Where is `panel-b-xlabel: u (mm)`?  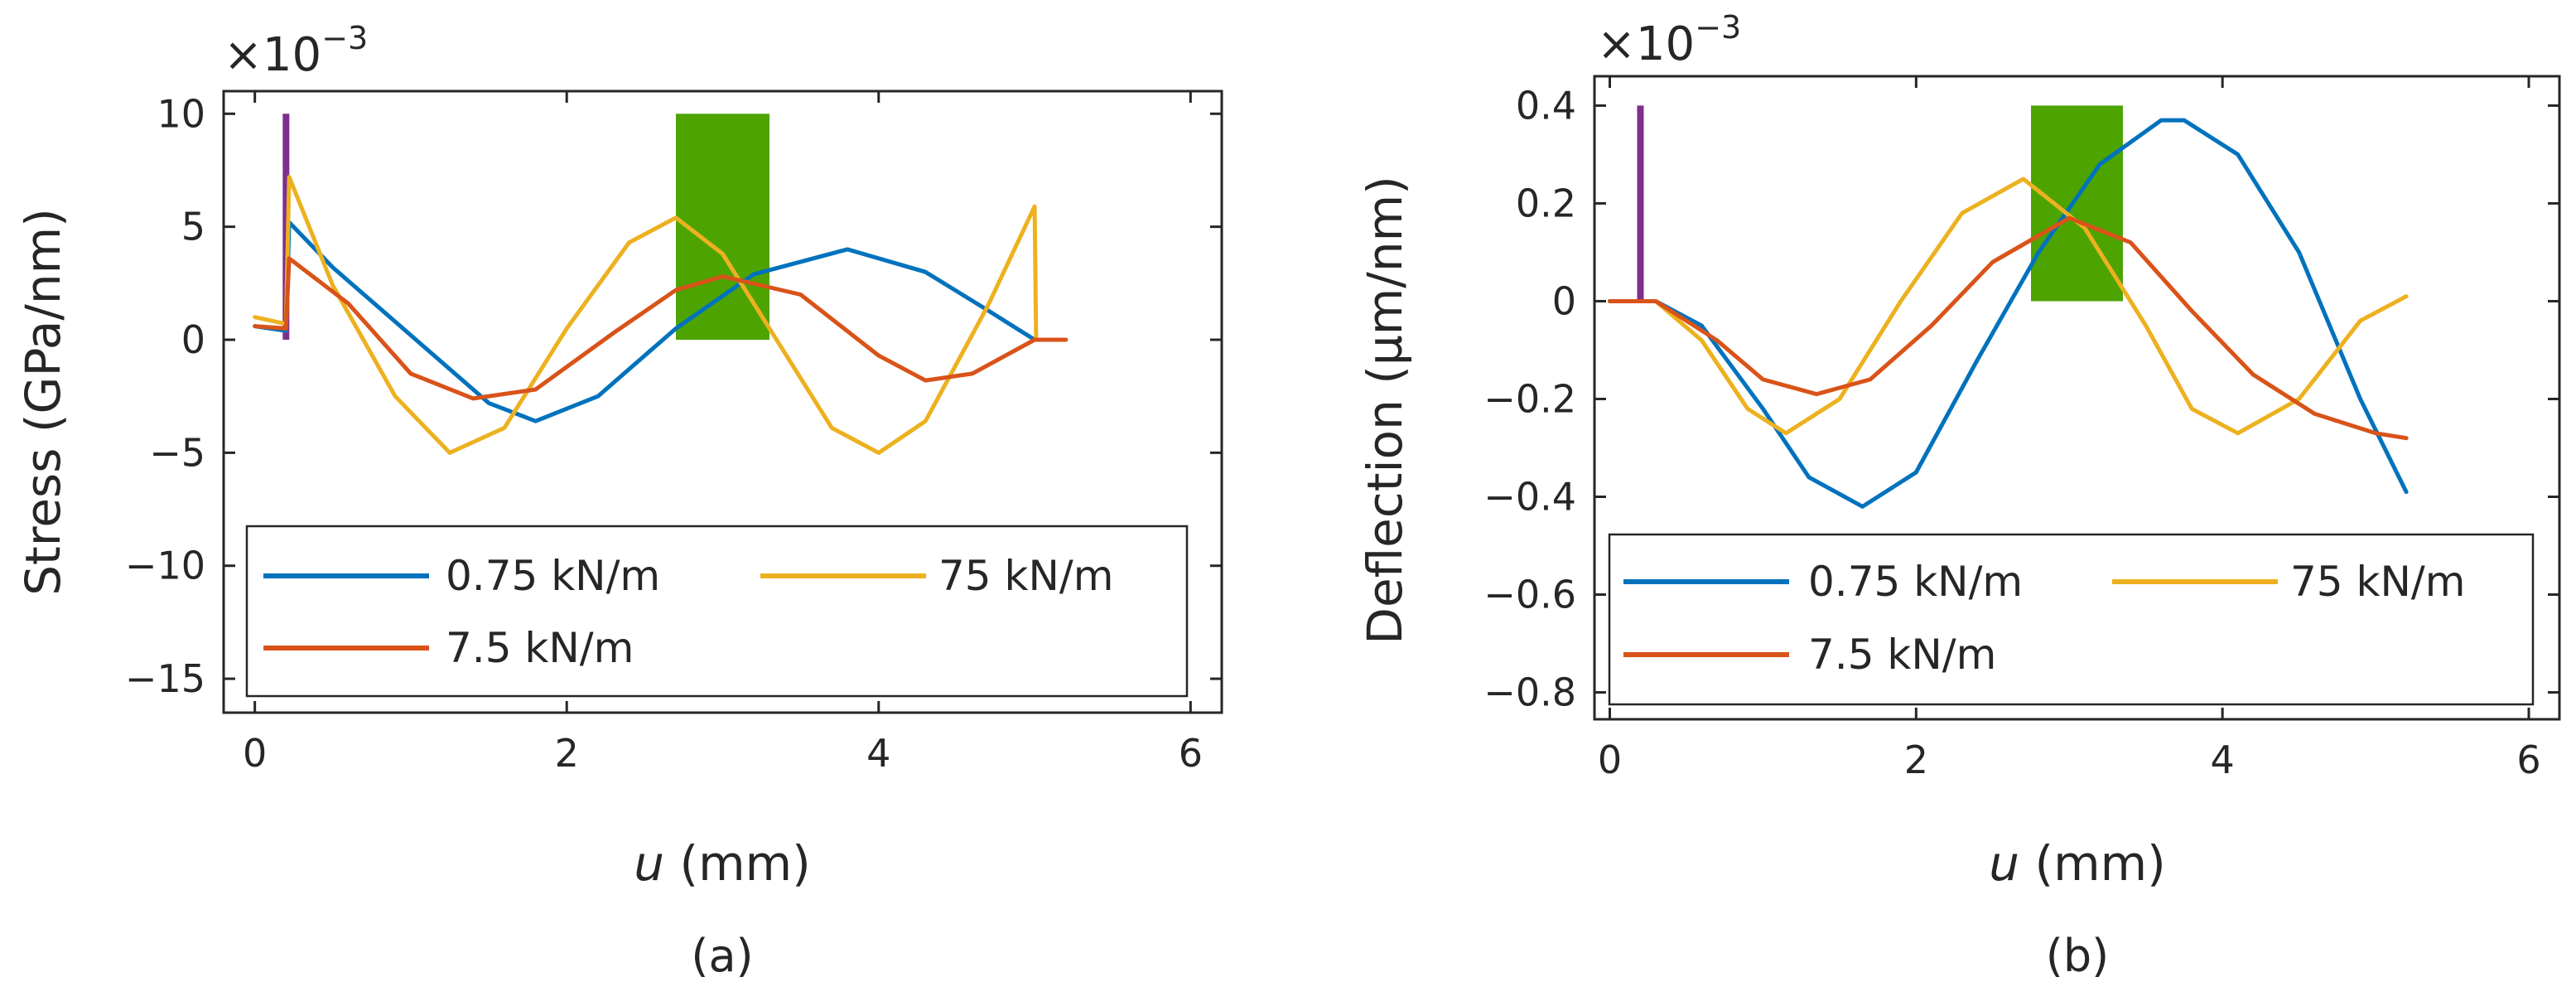
panel-b-xlabel: u (mm) is located at coordinates (2077, 864).